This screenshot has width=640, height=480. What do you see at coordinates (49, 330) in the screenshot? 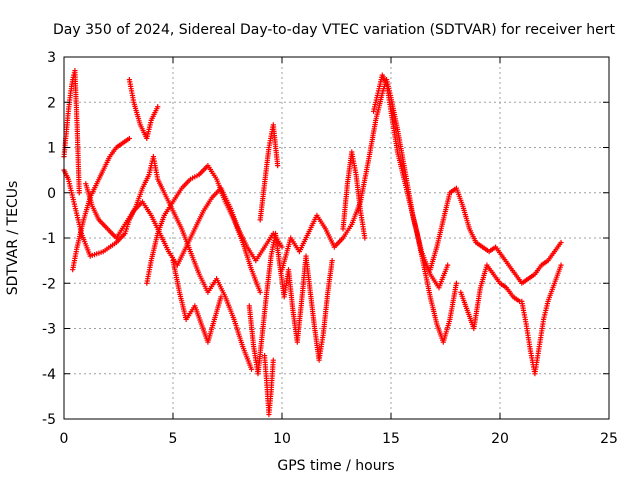
I see `y-tick-label: -3` at bounding box center [49, 330].